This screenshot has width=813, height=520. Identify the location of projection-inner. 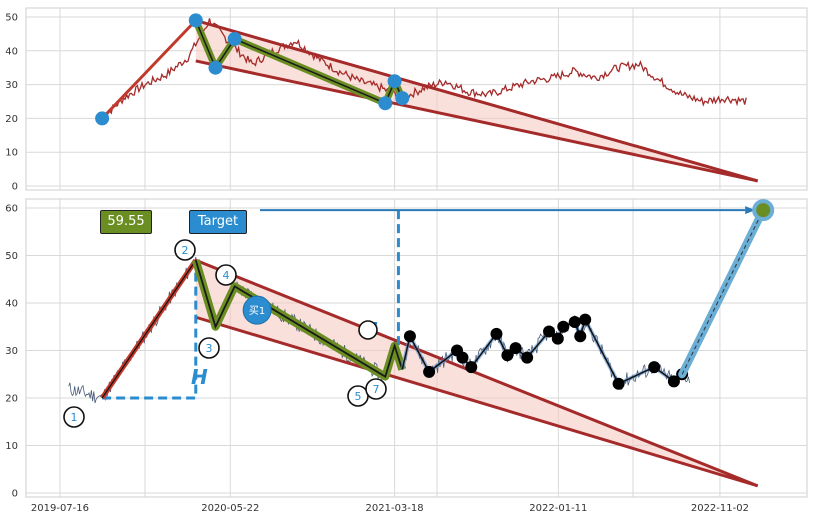
(722, 292).